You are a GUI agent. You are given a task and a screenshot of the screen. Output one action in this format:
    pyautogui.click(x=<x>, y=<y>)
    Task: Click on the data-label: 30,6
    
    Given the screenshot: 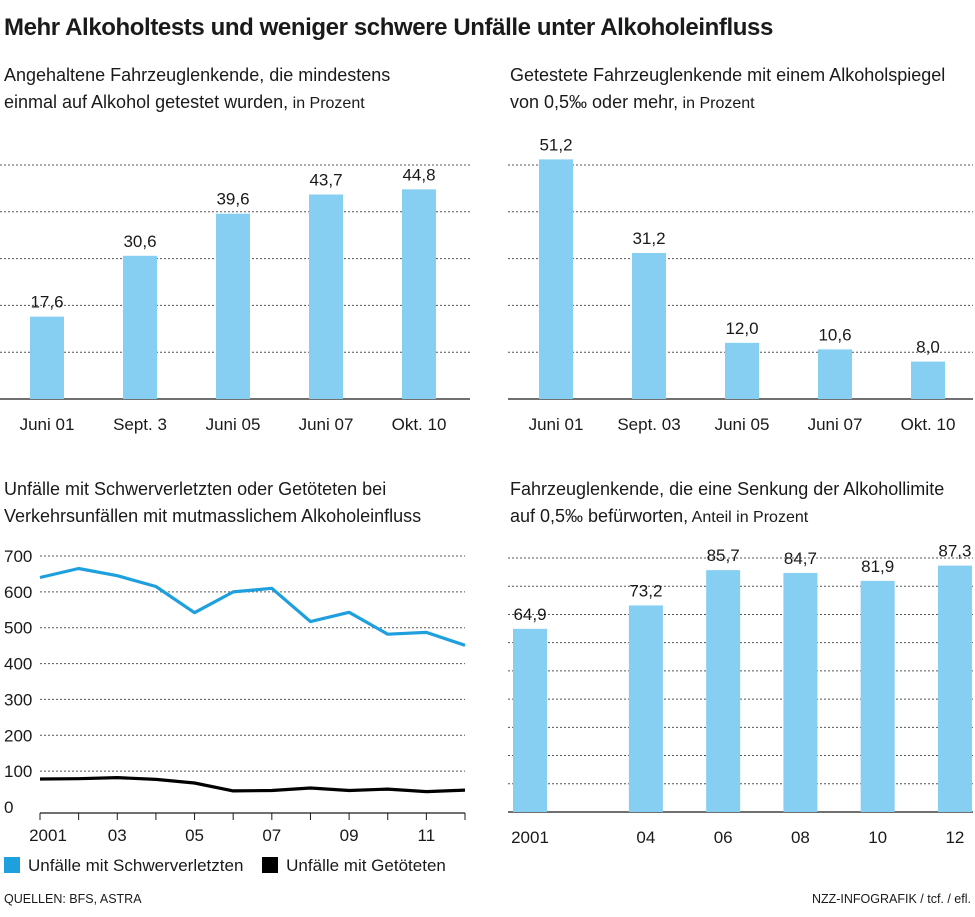 What is the action you would take?
    pyautogui.click(x=139, y=241)
    